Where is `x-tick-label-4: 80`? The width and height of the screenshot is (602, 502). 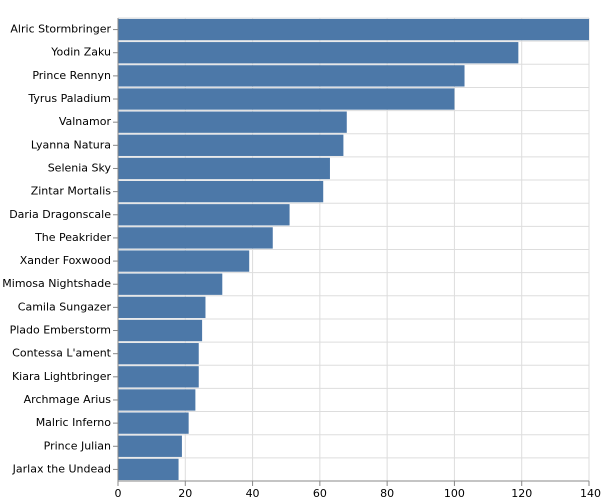
x-tick-label-4: 80 is located at coordinates (387, 493).